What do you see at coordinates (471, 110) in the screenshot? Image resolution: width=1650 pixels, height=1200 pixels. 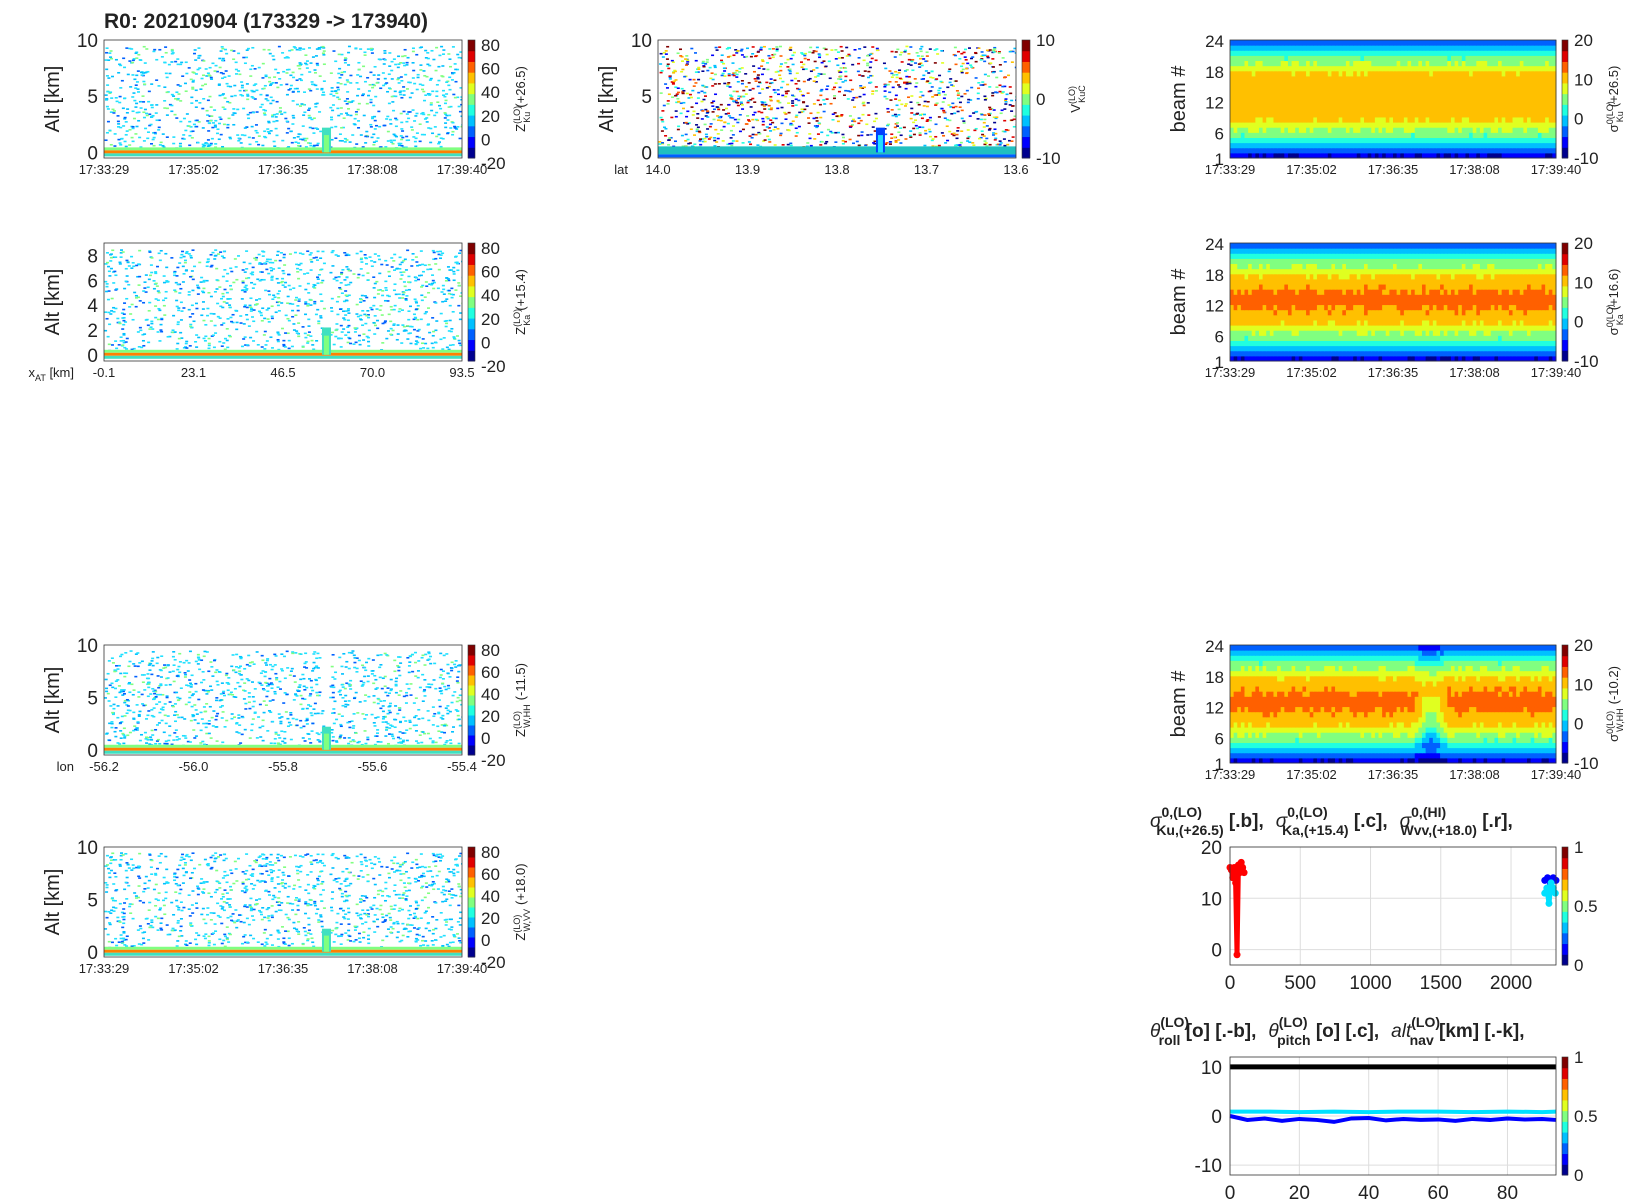 I see `colorbar-segment` at bounding box center [471, 110].